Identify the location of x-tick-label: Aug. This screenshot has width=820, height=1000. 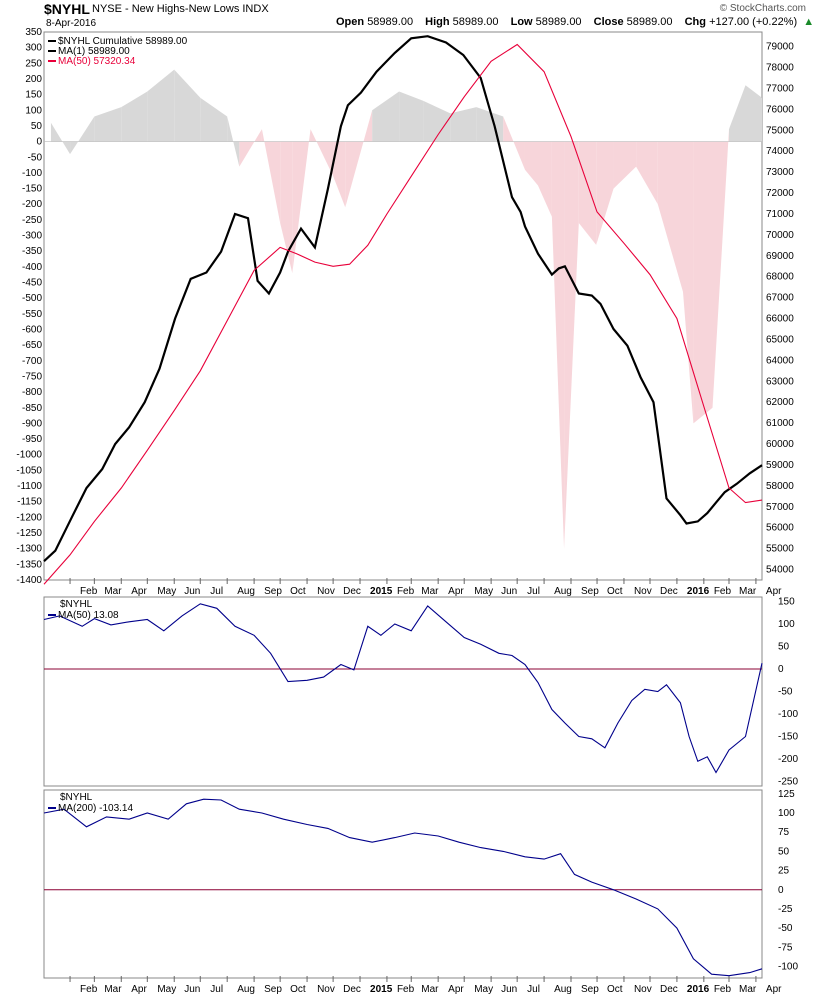
(563, 591).